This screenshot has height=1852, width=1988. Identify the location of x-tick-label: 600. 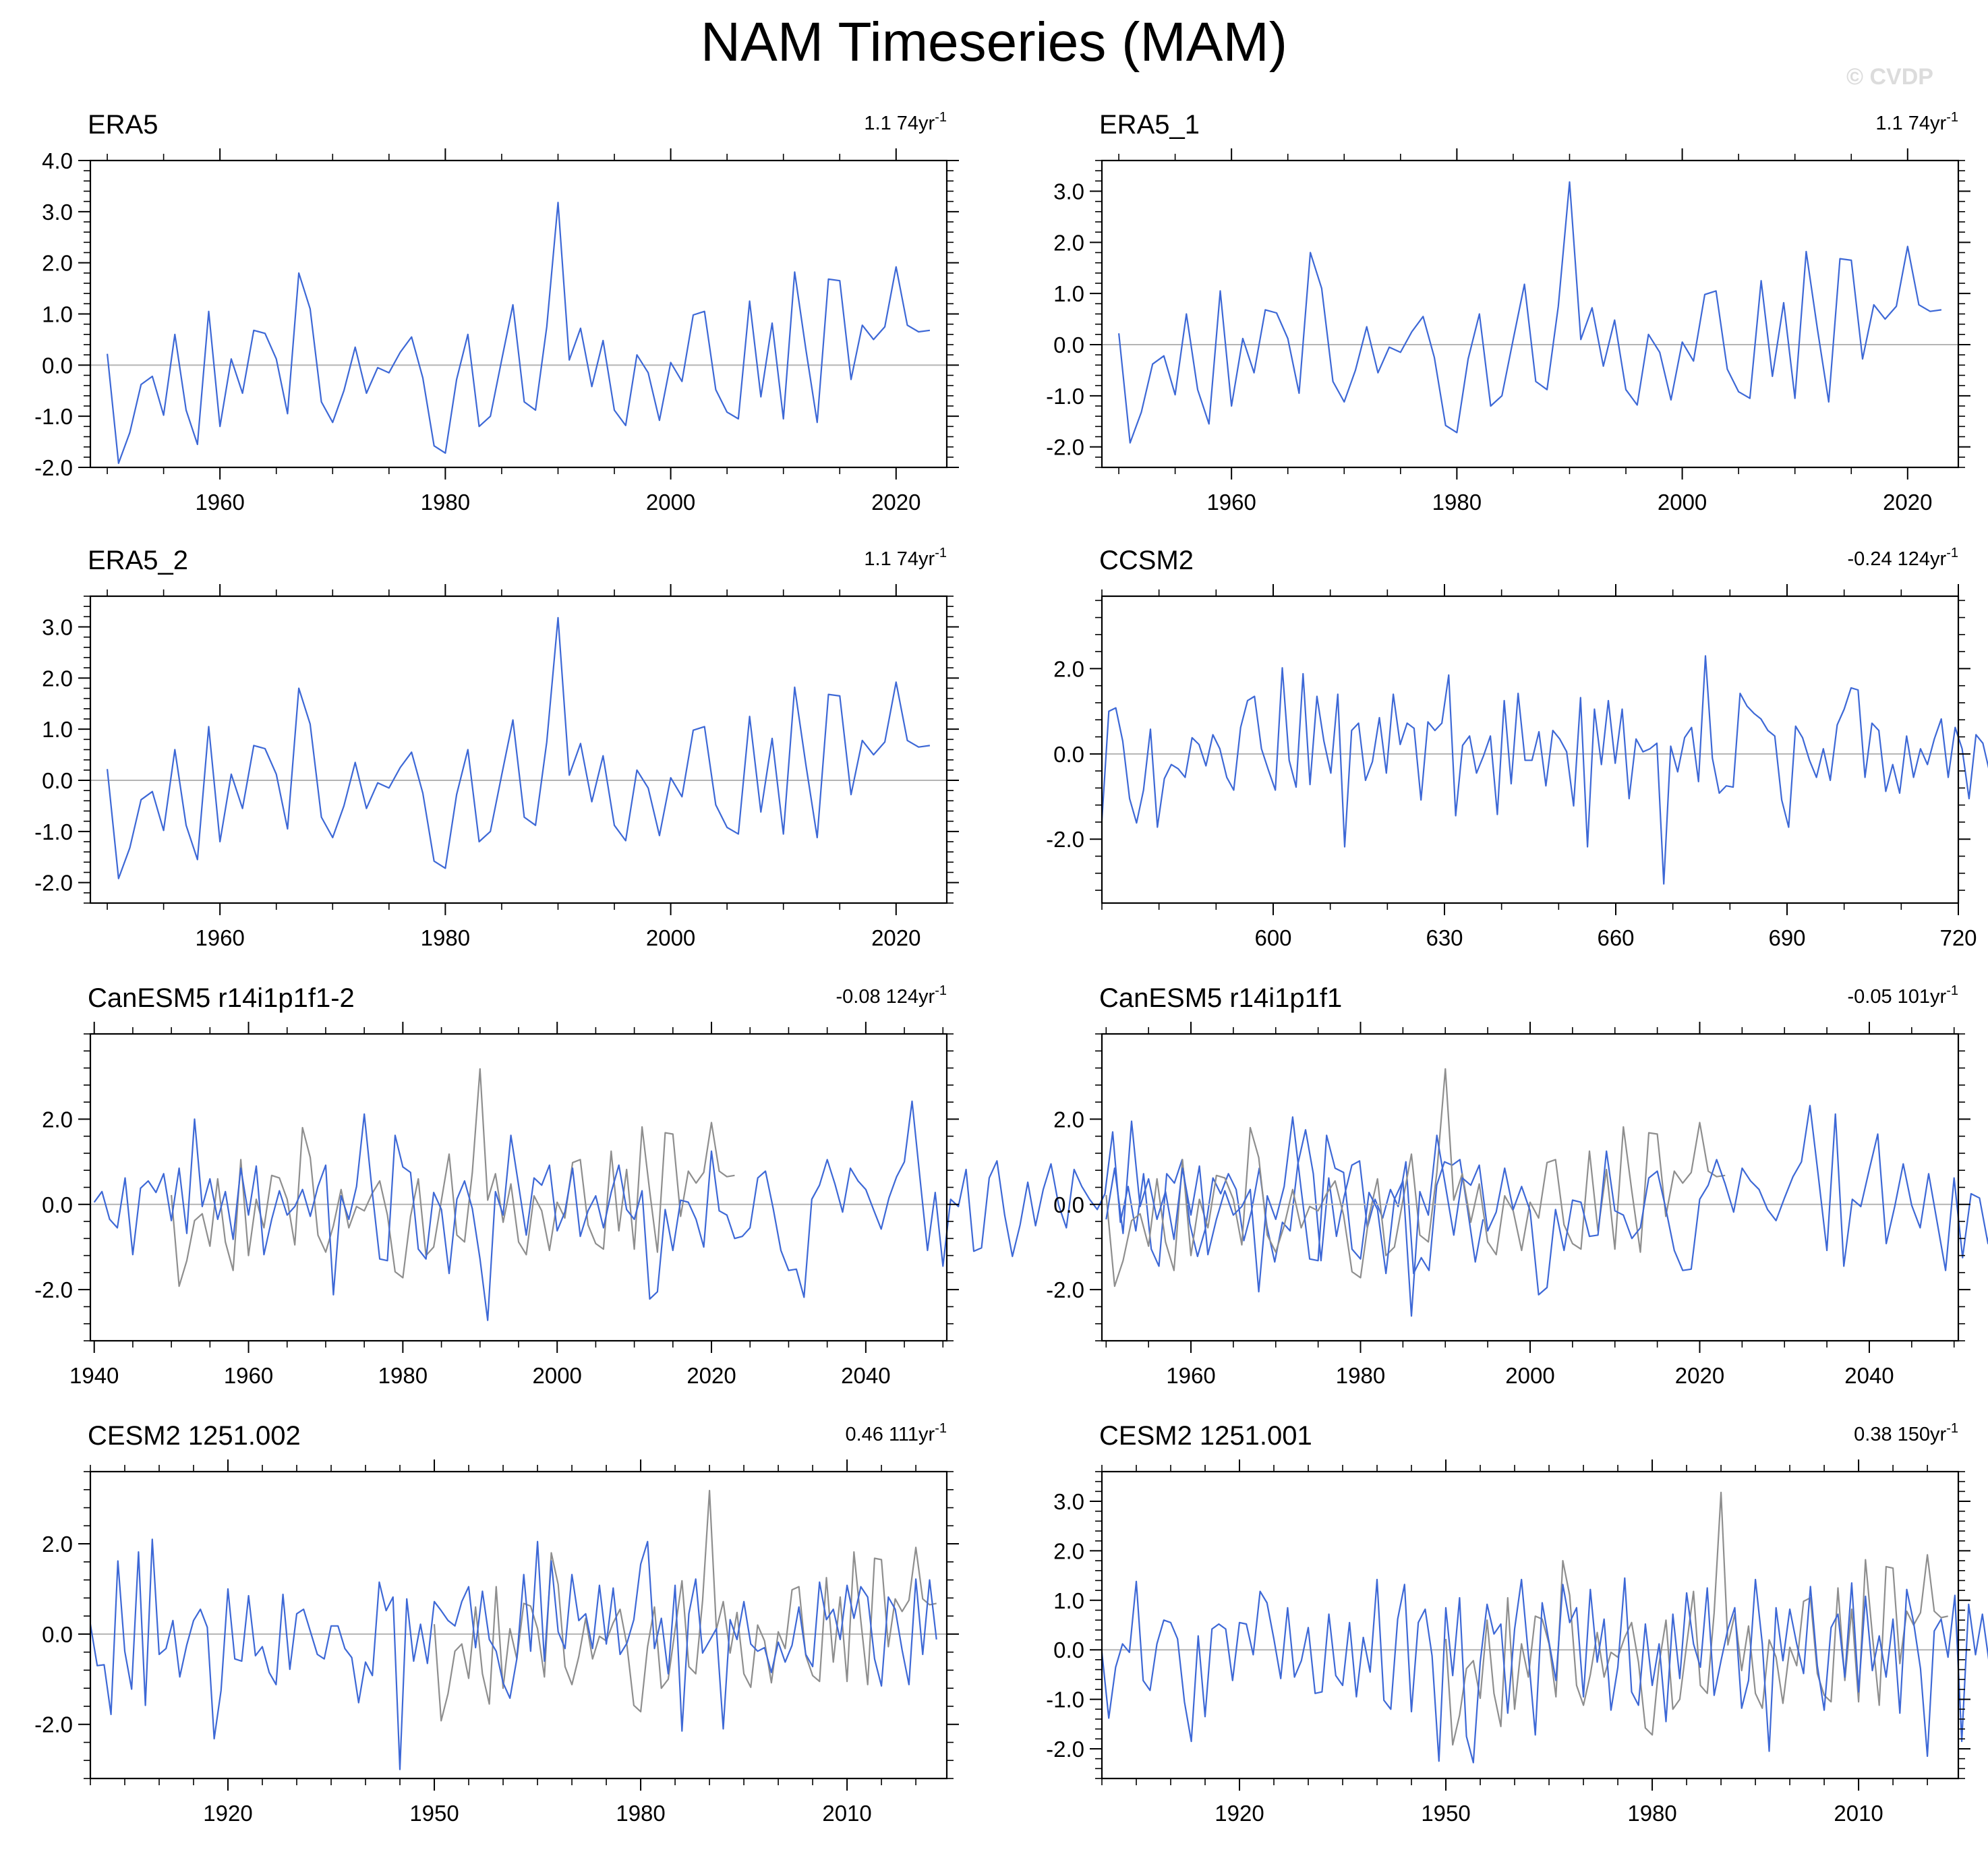
(1272, 937).